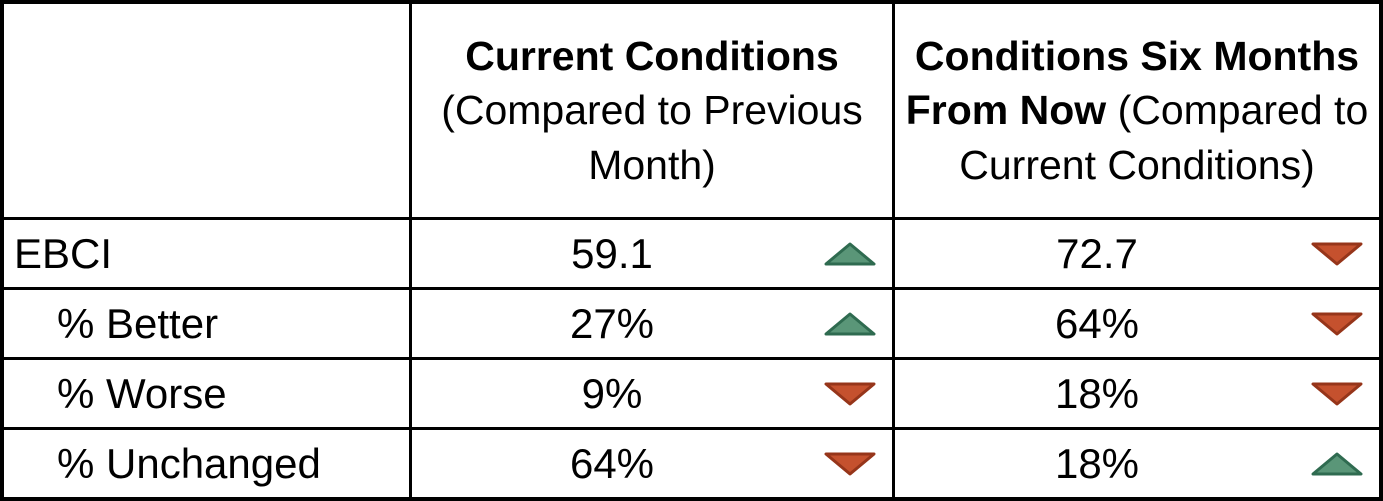 The image size is (1383, 501). Describe the element at coordinates (206, 110) in the screenshot. I see `header-empty-corner` at that location.